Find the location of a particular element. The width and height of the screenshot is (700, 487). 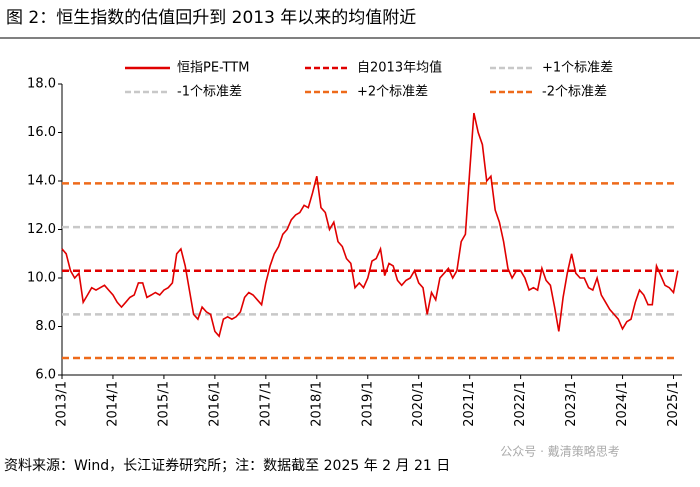

legend-label: +2个标准差 is located at coordinates (392, 92).